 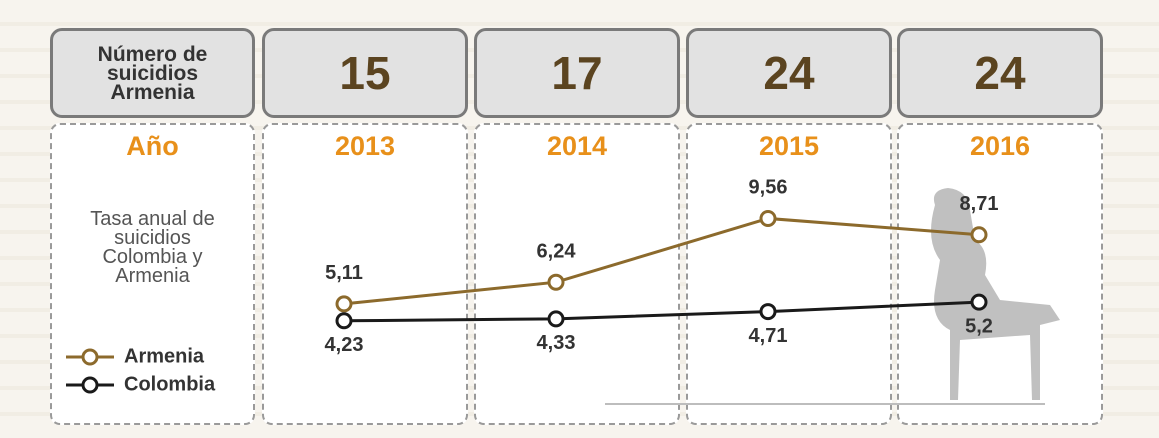 I want to click on label-line: Tasa anual de, so click(x=152, y=219).